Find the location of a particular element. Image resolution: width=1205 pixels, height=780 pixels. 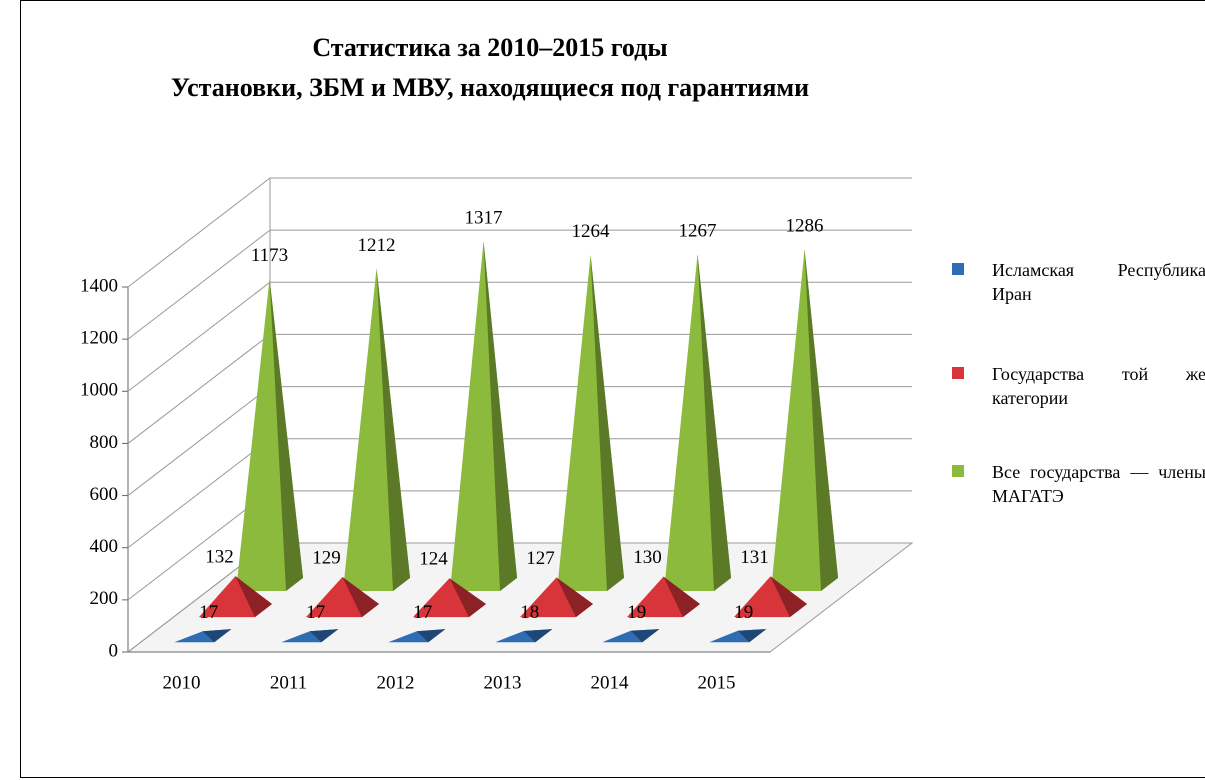

legend-label: Исламская Республика Иран is located at coordinates (1098, 282).